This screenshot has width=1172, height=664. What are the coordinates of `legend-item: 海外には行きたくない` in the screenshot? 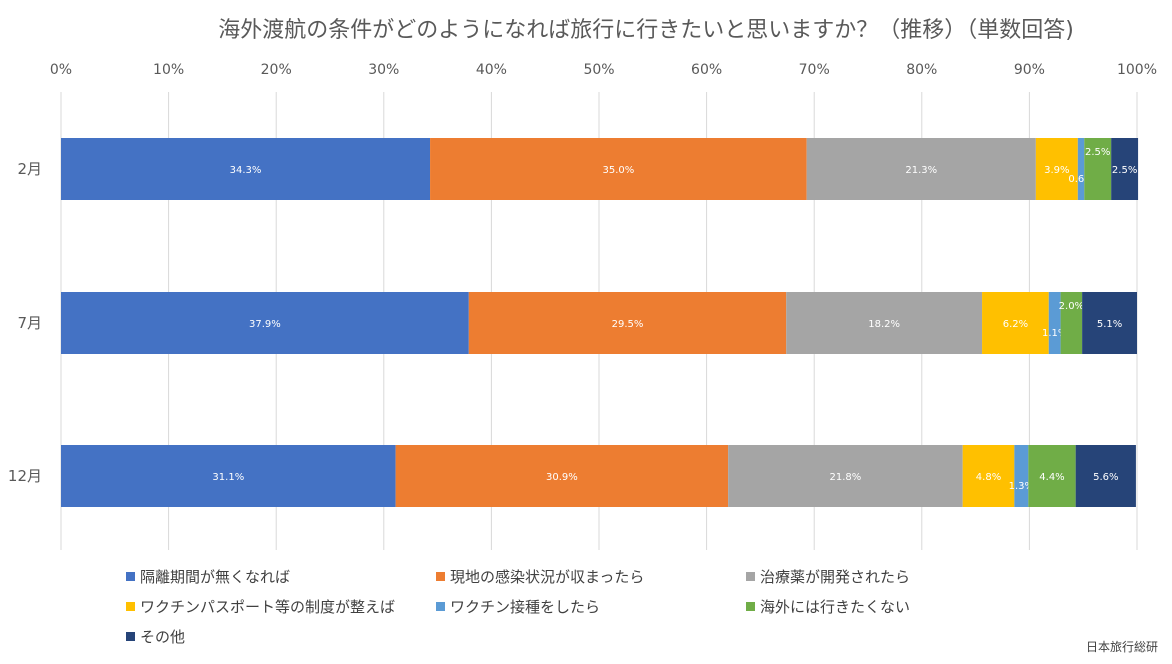 It's located at (828, 606).